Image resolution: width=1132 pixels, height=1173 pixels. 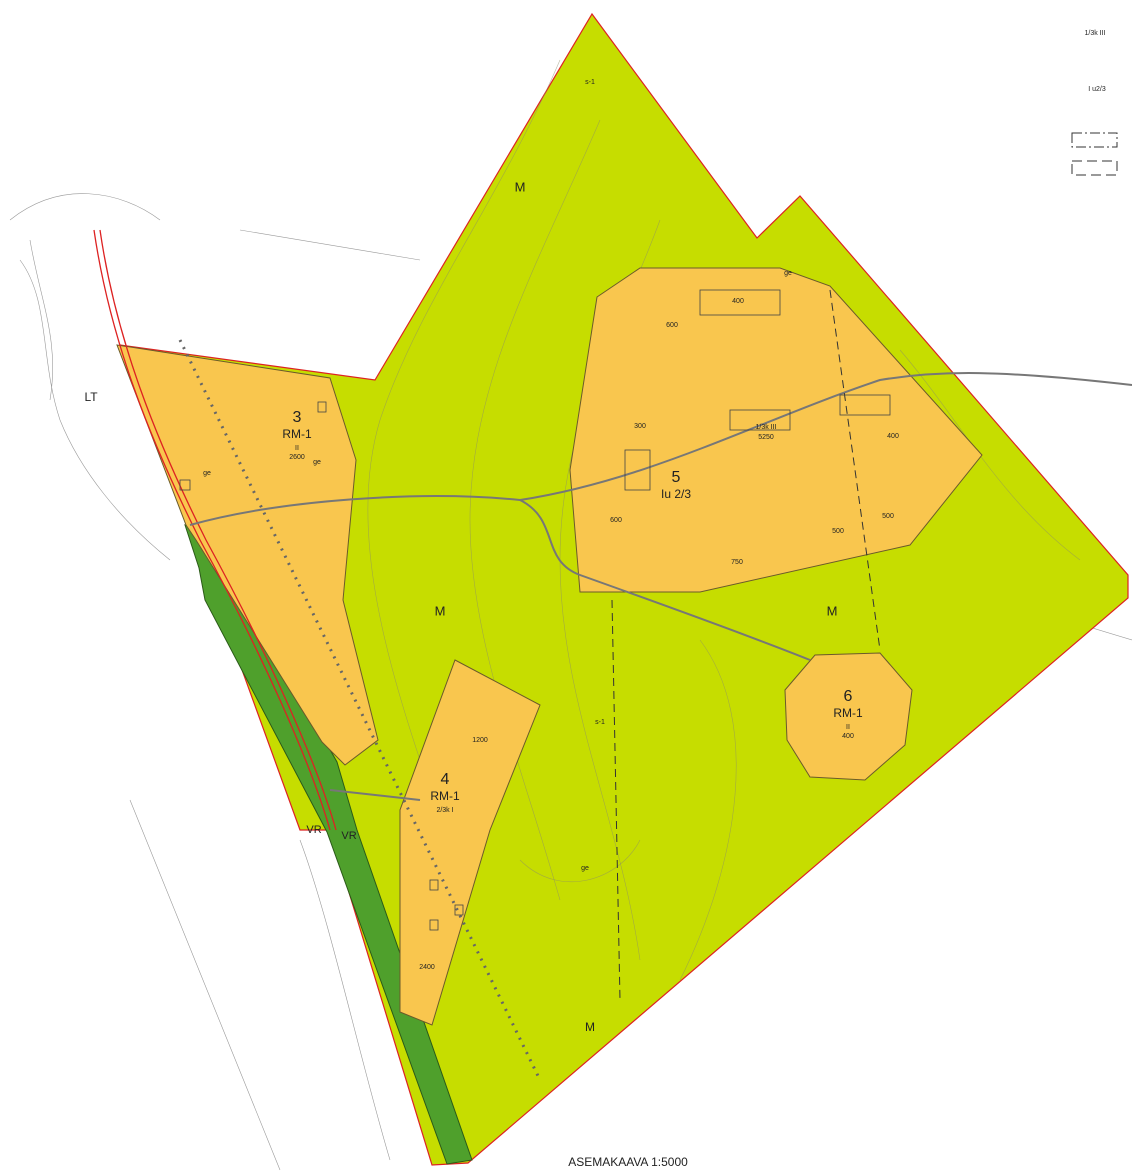 What do you see at coordinates (91, 397) in the screenshot?
I see `area-label: LT` at bounding box center [91, 397].